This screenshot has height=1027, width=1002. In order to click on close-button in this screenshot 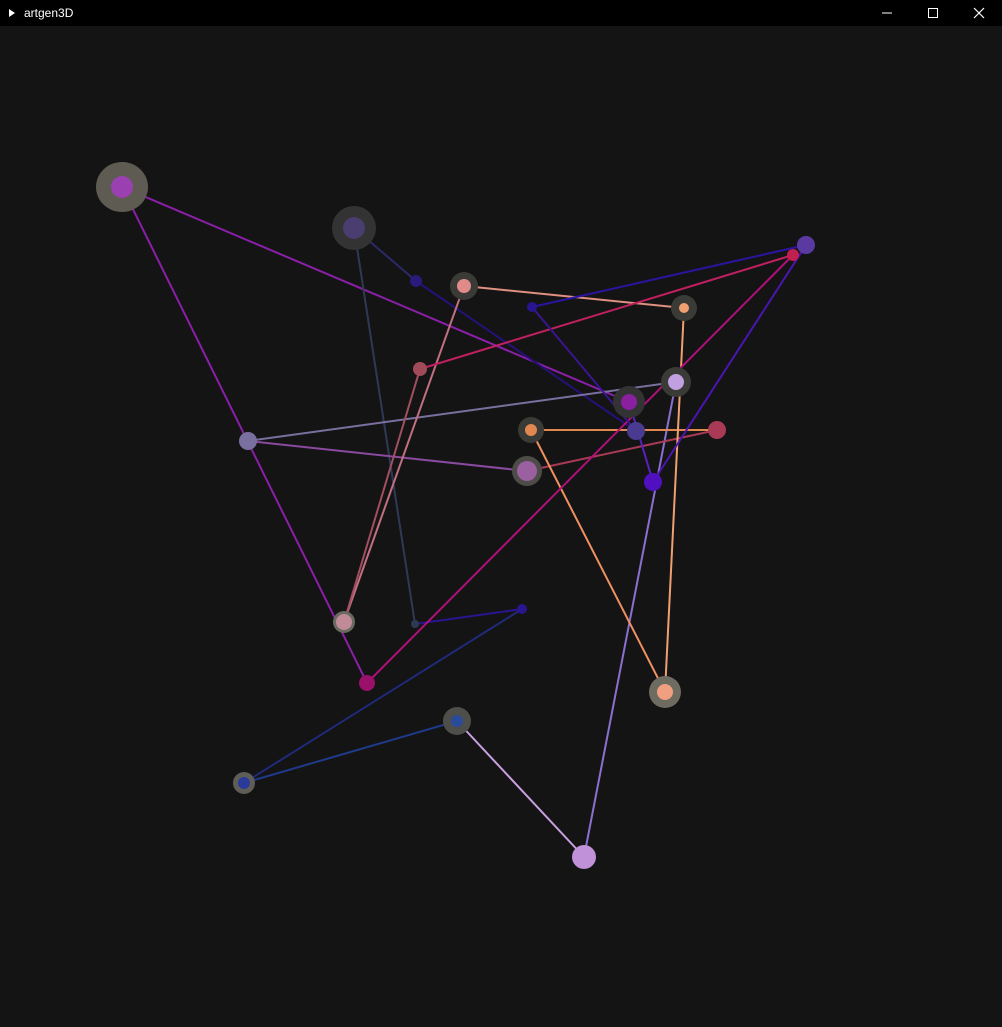, I will do `click(979, 13)`.